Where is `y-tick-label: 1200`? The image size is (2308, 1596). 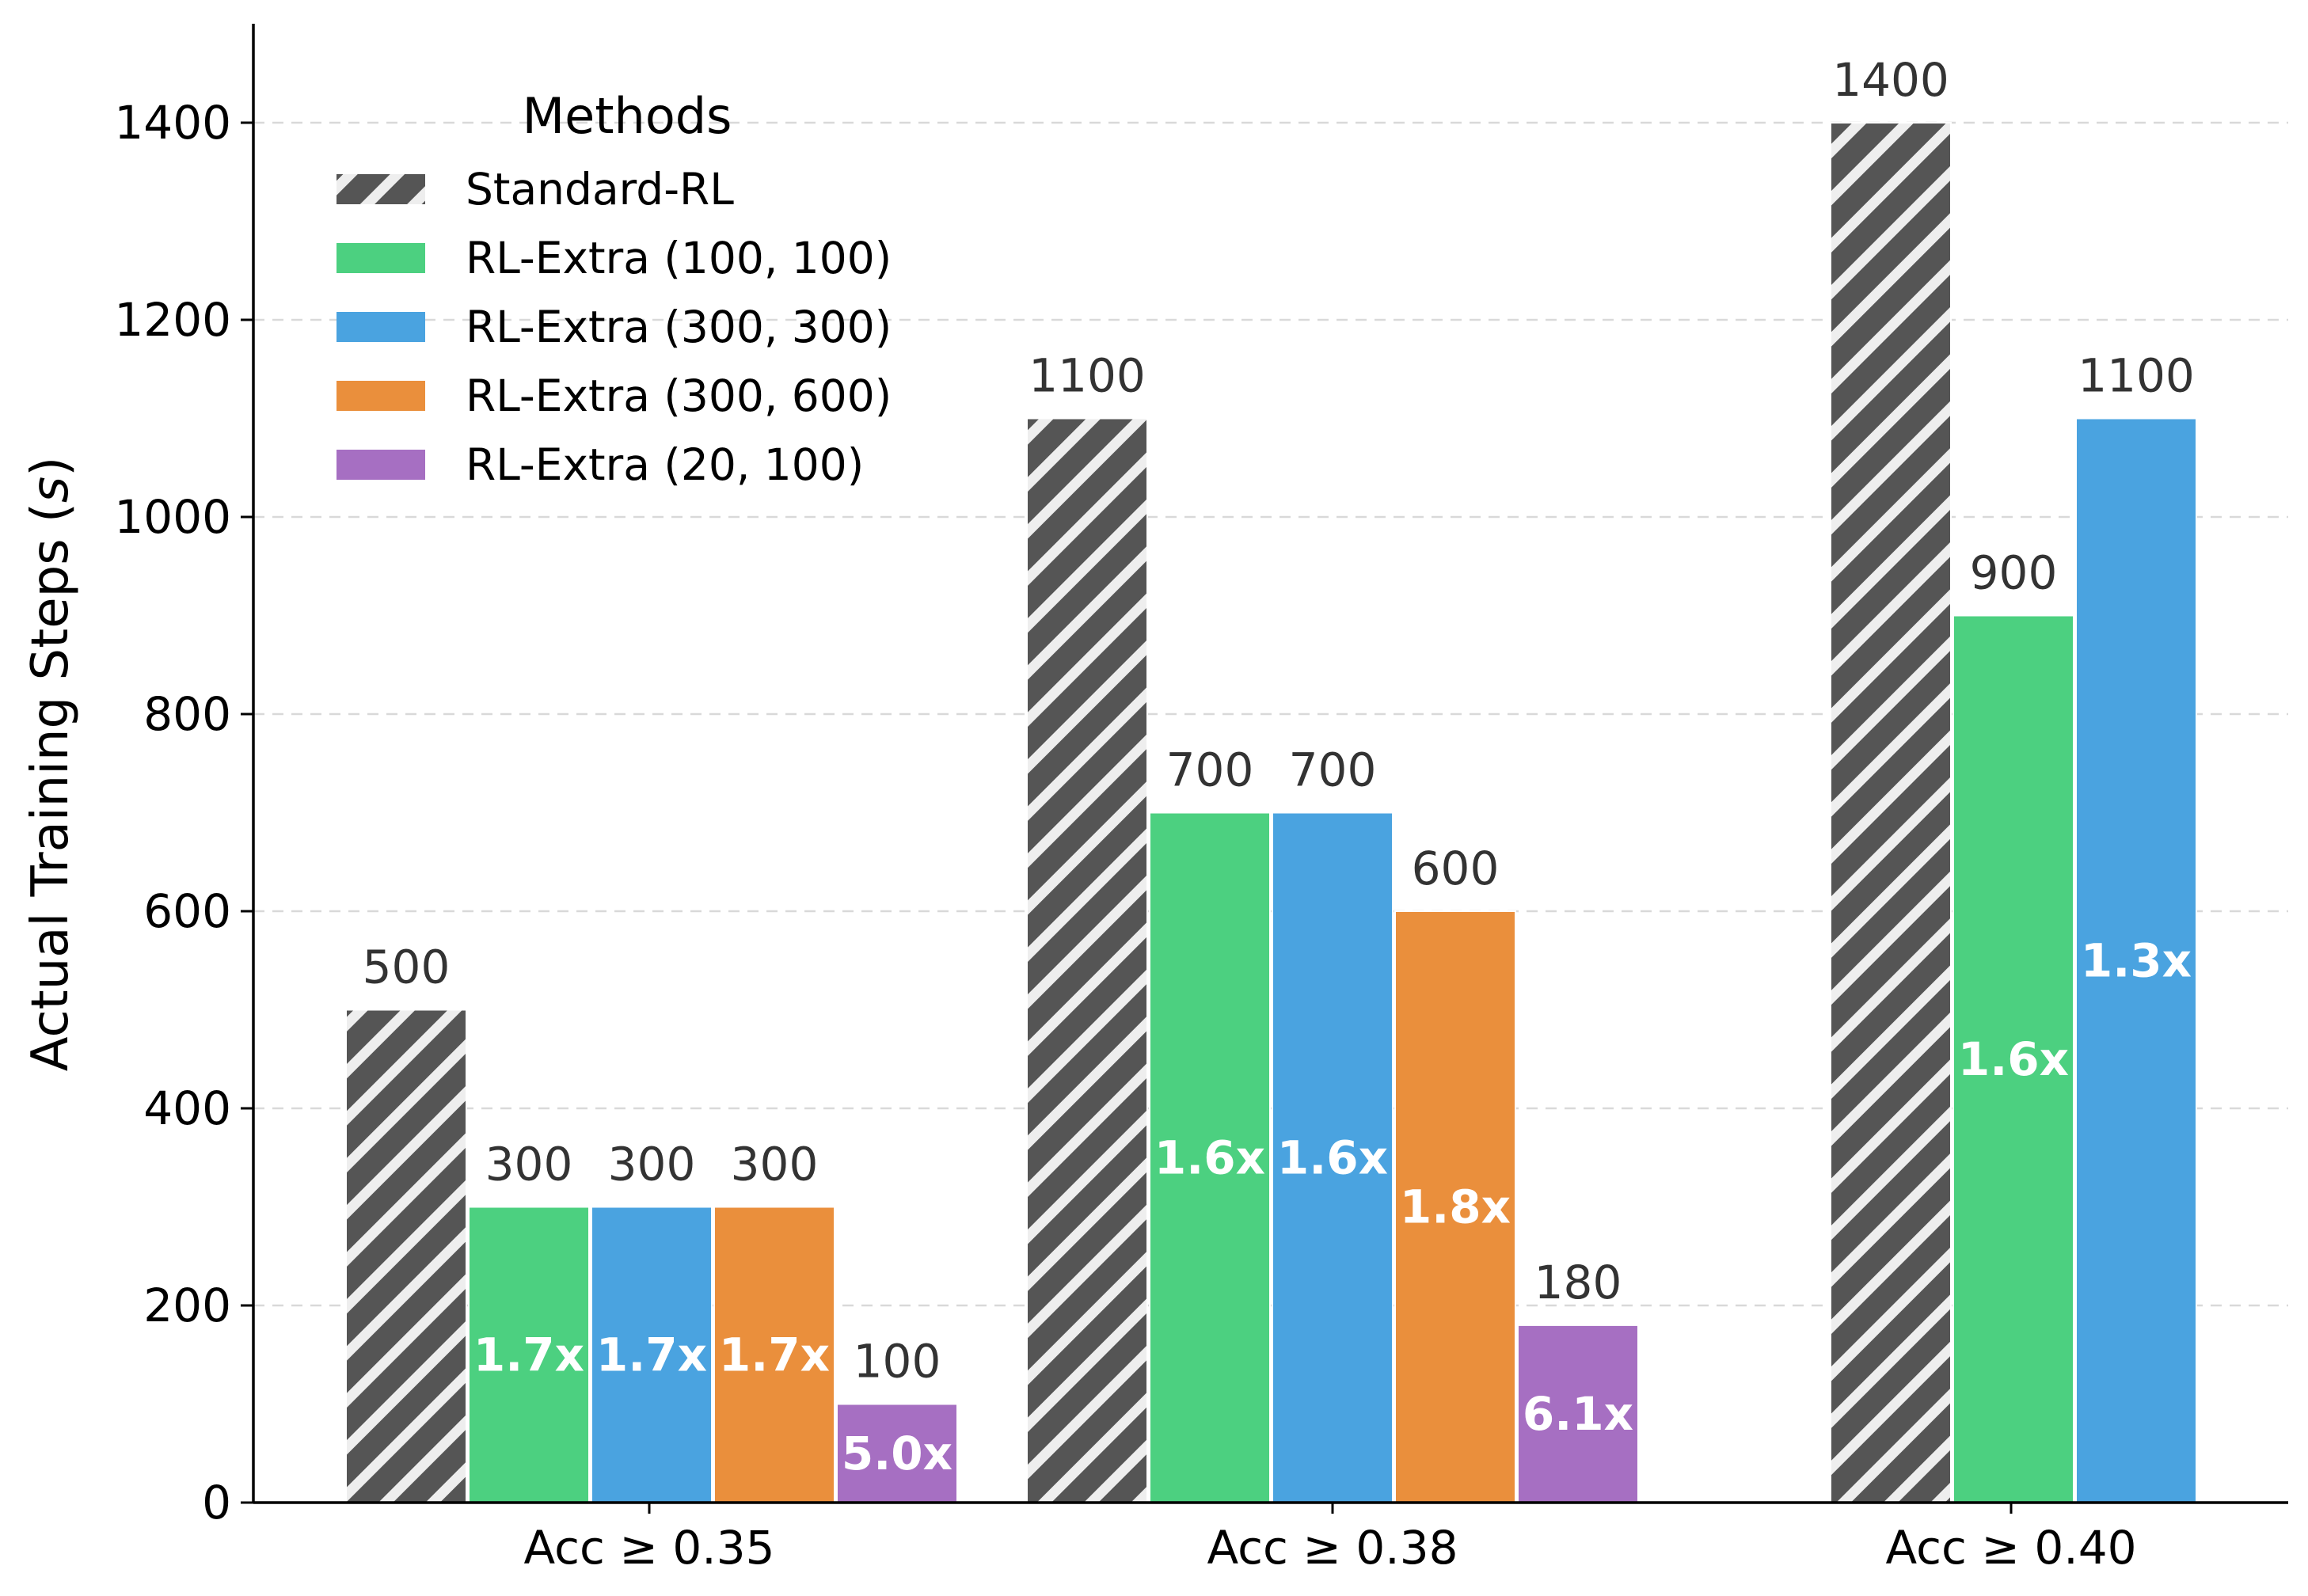
y-tick-label: 1200 is located at coordinates (172, 320).